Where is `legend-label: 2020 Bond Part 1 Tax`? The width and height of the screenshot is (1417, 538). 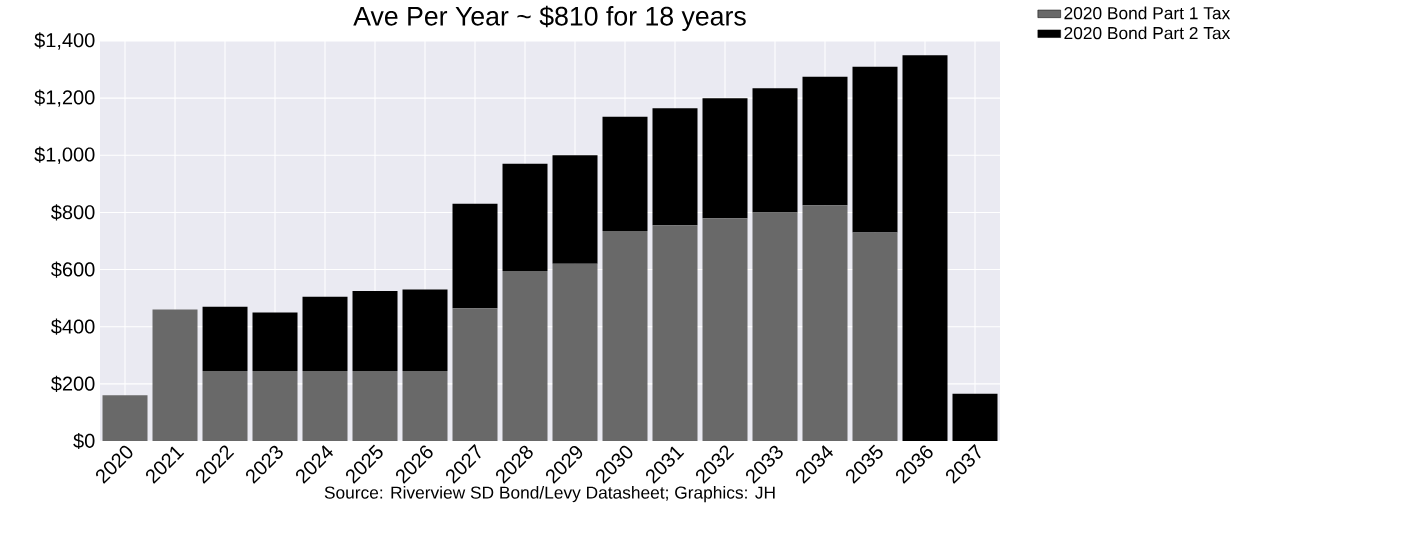 legend-label: 2020 Bond Part 1 Tax is located at coordinates (1147, 13).